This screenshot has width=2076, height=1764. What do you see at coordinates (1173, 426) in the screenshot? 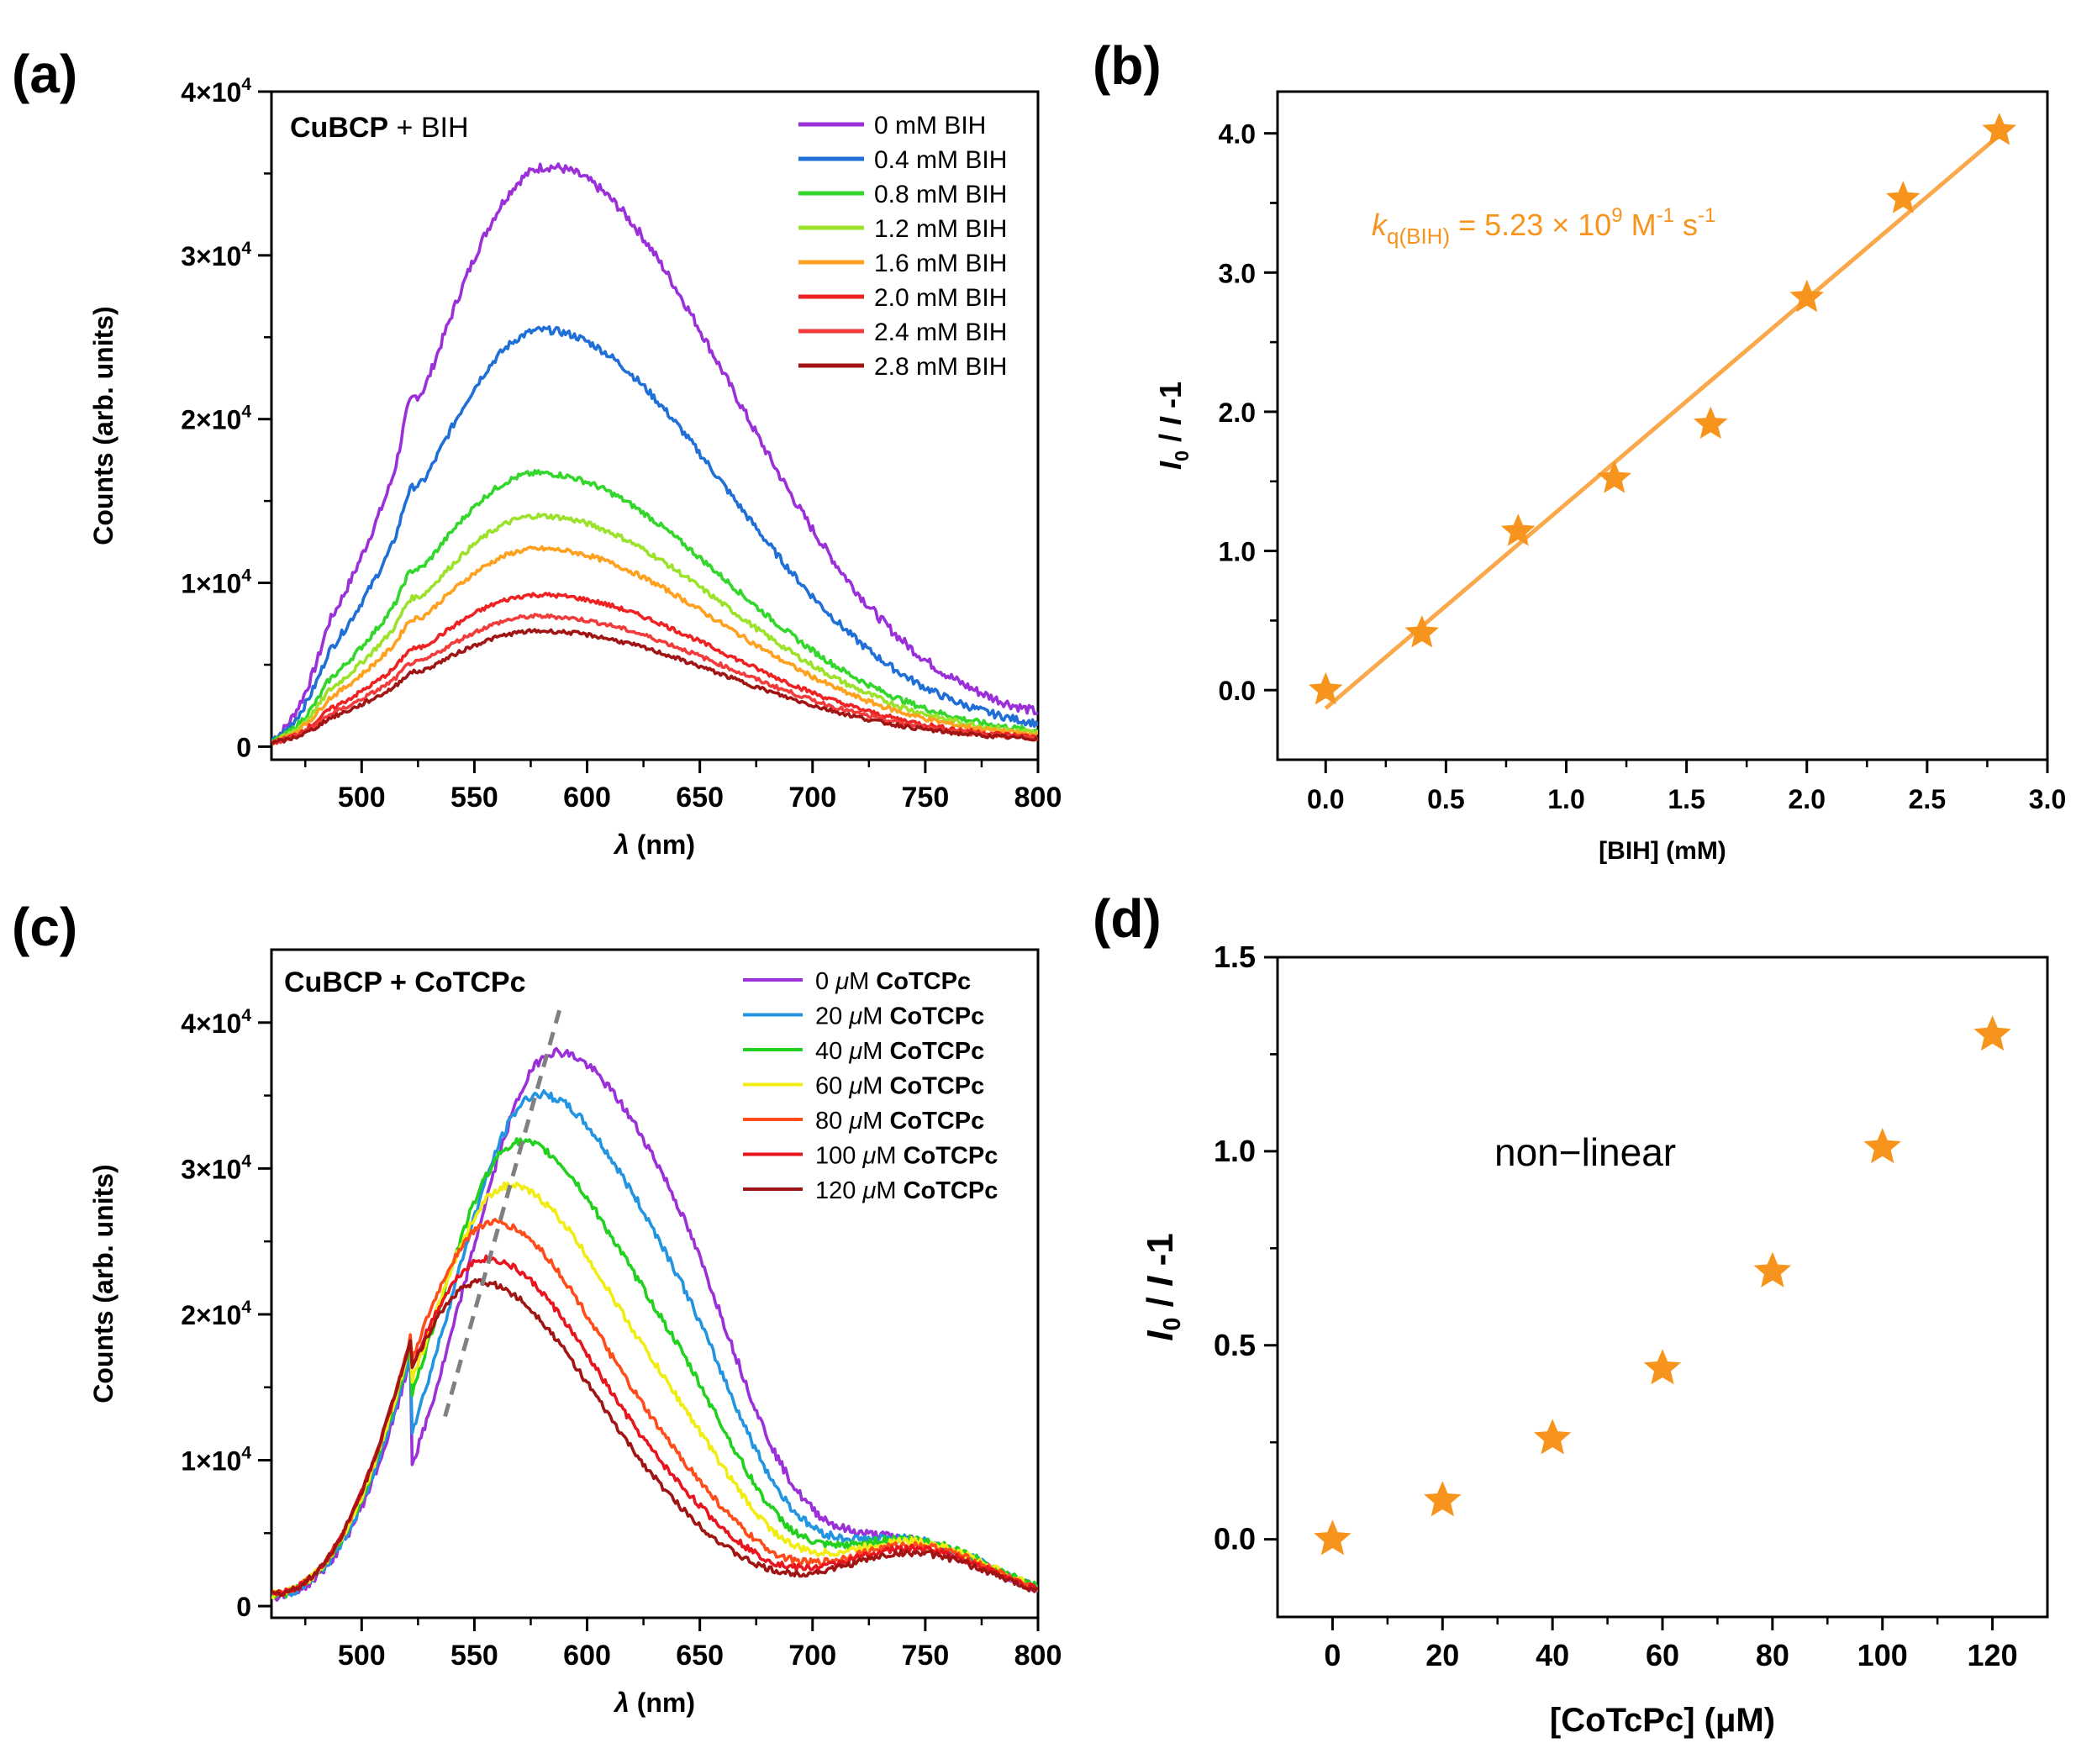
I see `y-axis-label: I0 / I -1` at bounding box center [1173, 426].